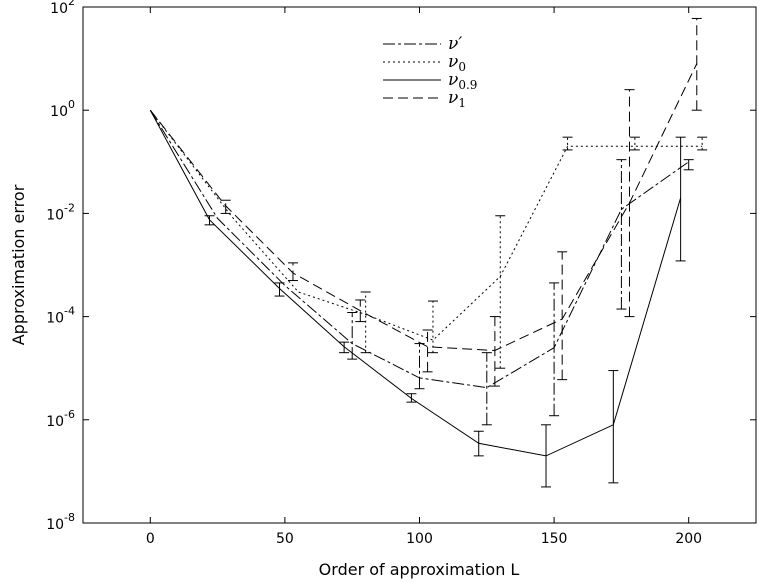  What do you see at coordinates (285, 539) in the screenshot?
I see `x-tick-label: 50` at bounding box center [285, 539].